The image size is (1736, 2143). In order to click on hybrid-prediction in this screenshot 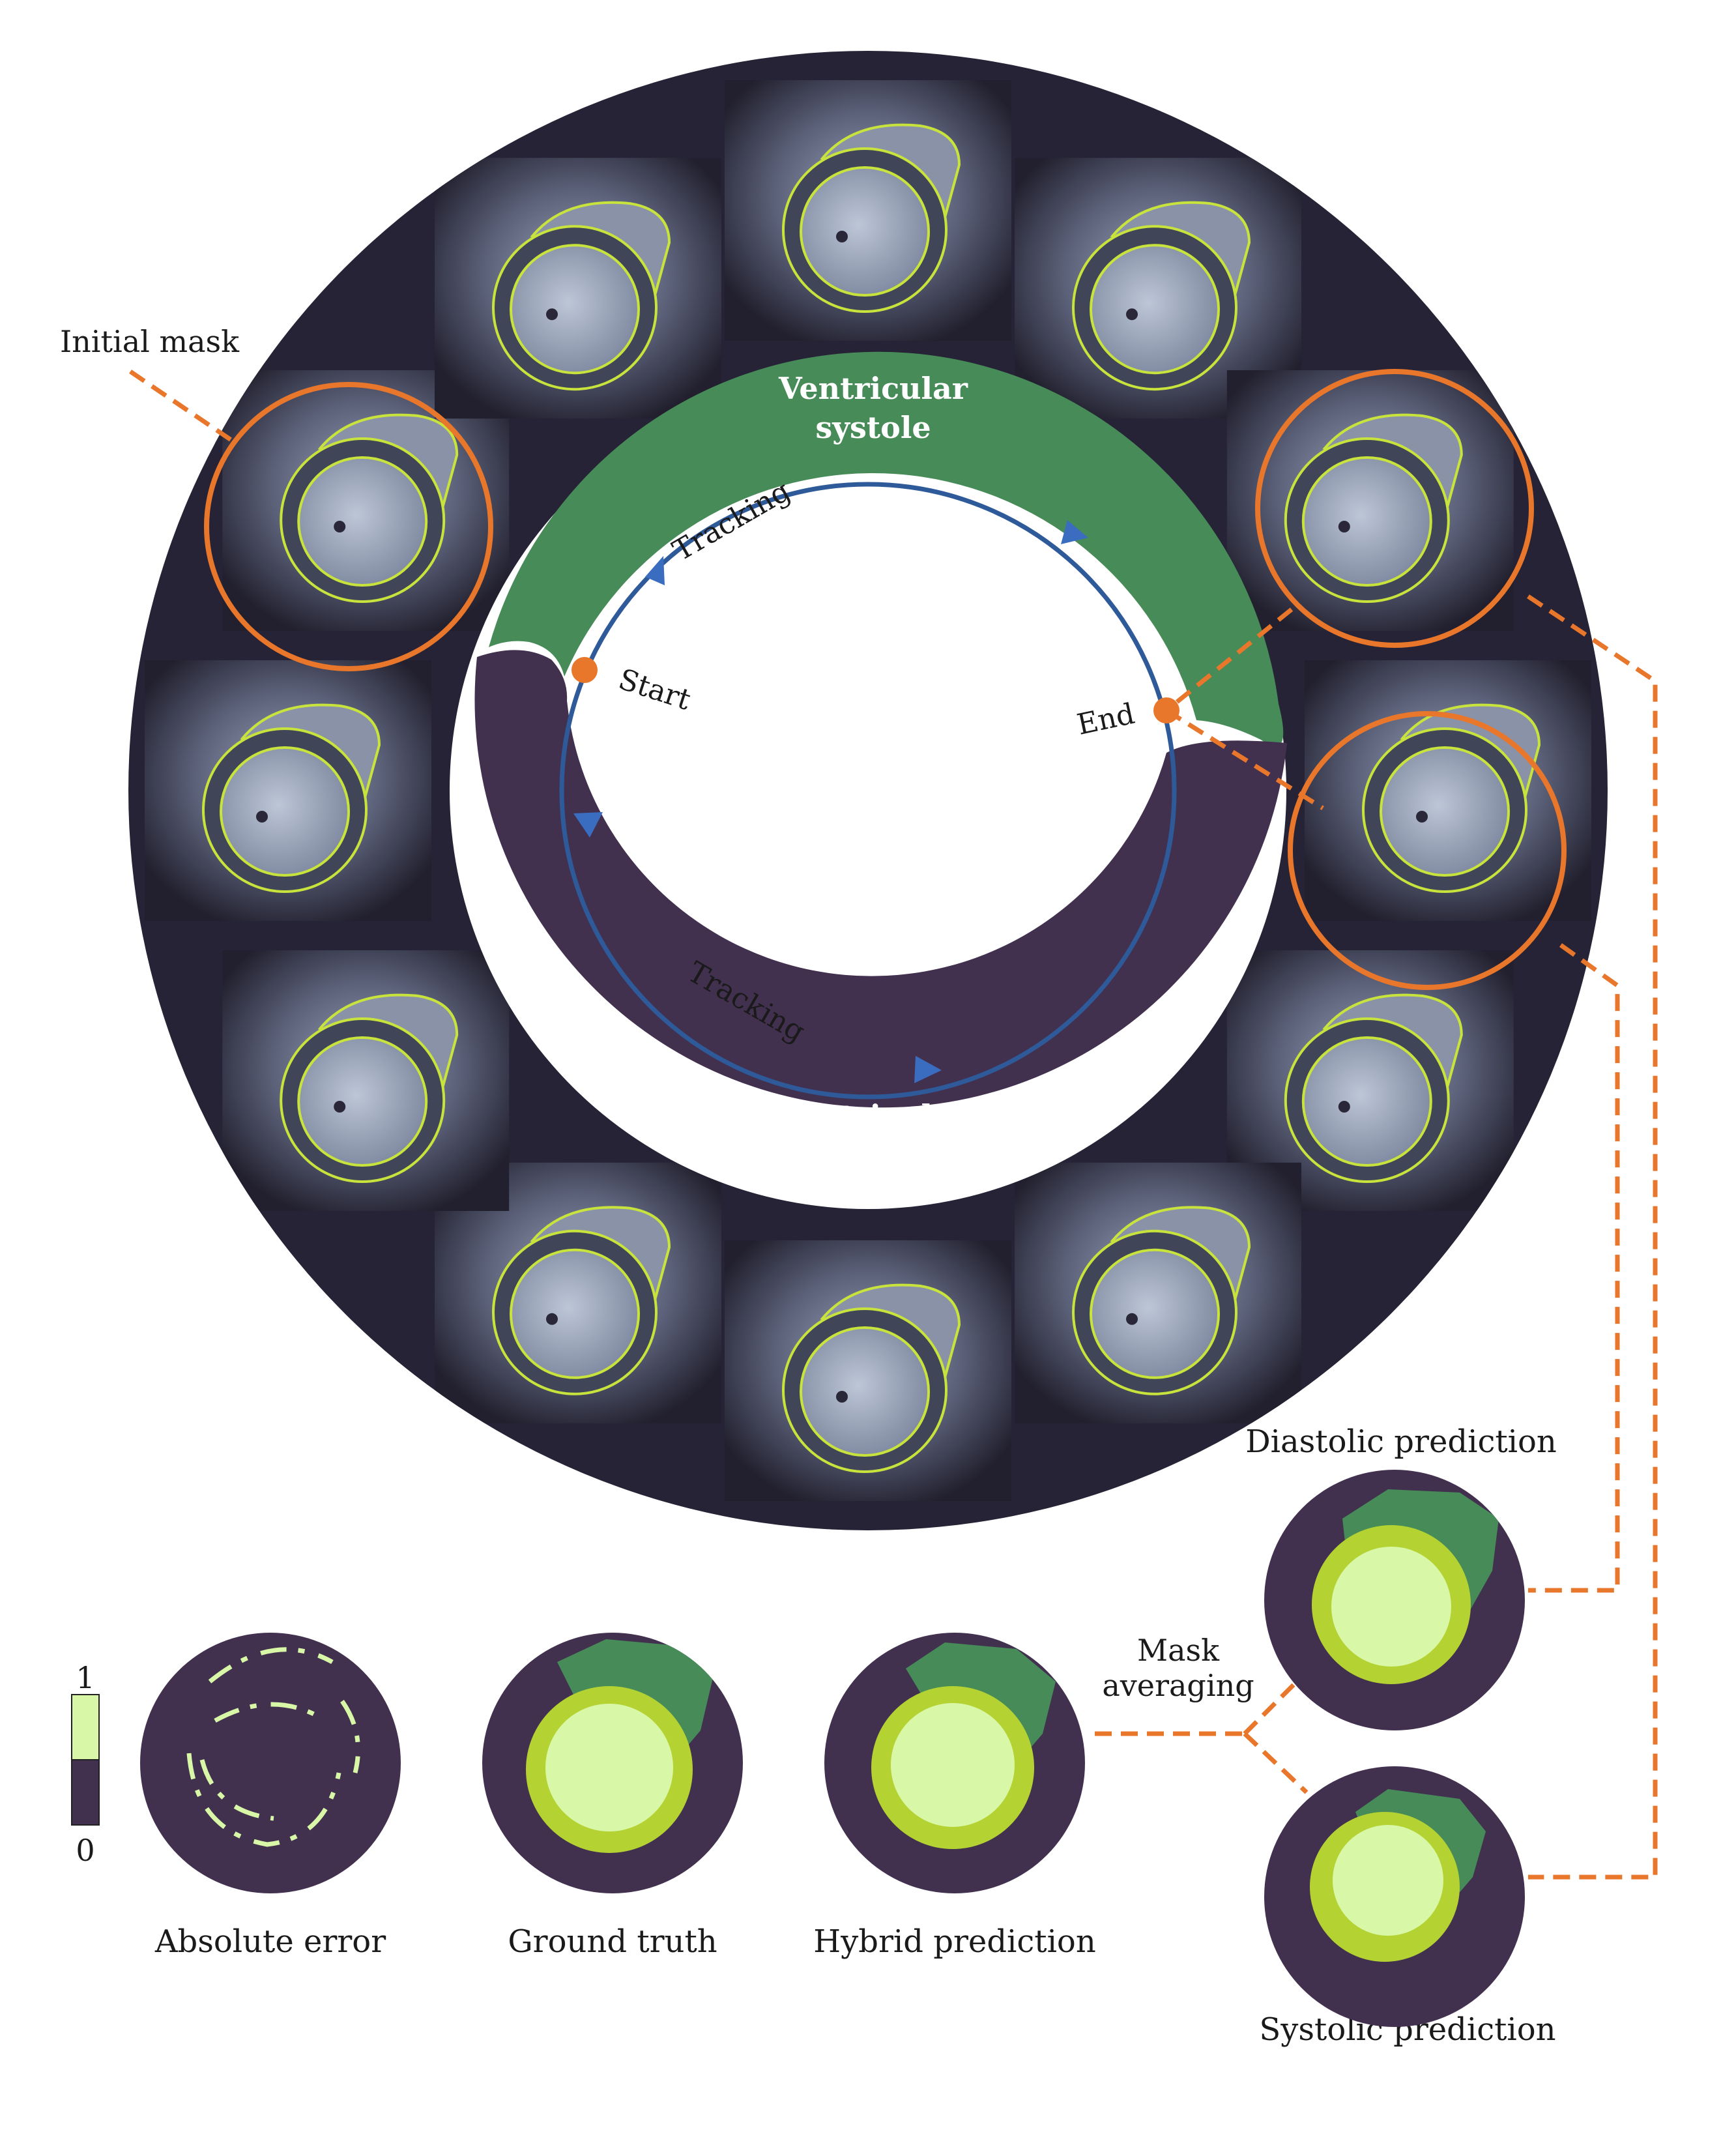, I will do `click(954, 1763)`.